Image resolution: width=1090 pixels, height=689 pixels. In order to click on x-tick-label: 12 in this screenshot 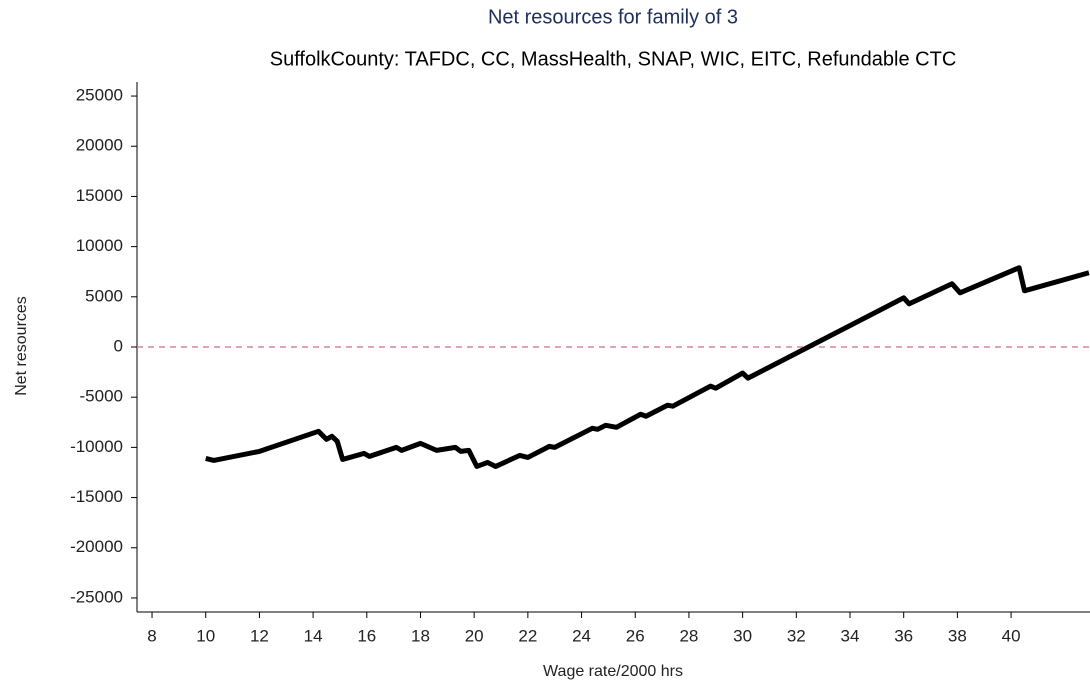, I will do `click(259, 635)`.